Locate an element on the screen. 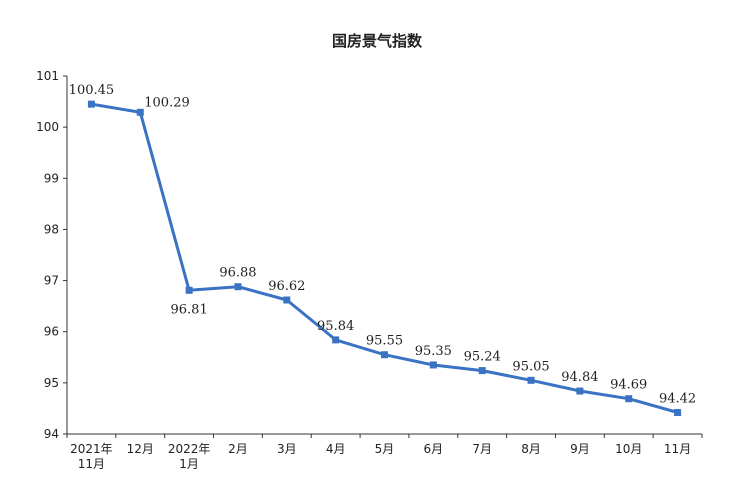 This screenshot has width=755, height=504. x-tick-label: 8月 is located at coordinates (531, 449).